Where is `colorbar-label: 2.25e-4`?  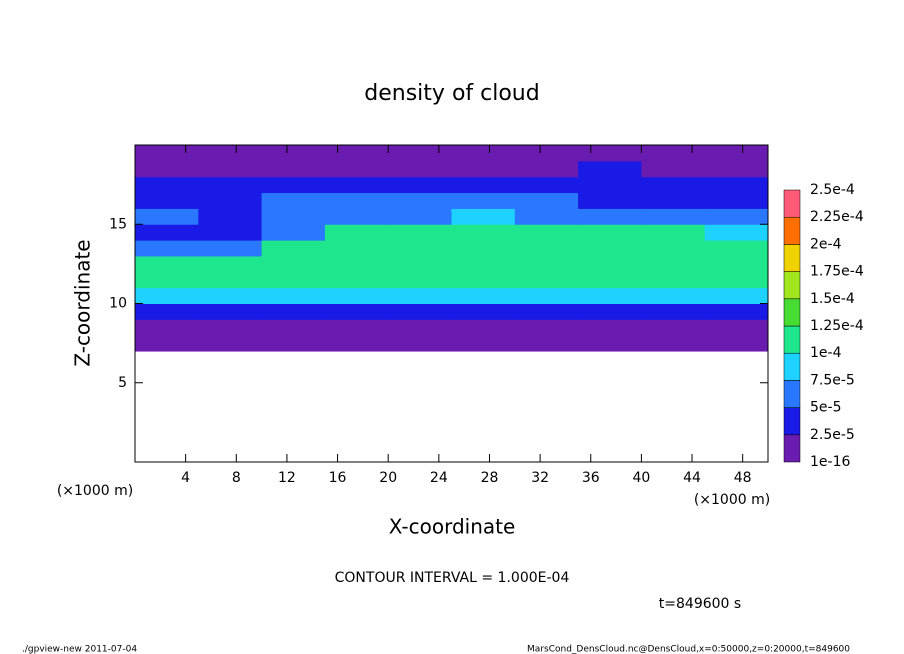
colorbar-label: 2.25e-4 is located at coordinates (837, 217).